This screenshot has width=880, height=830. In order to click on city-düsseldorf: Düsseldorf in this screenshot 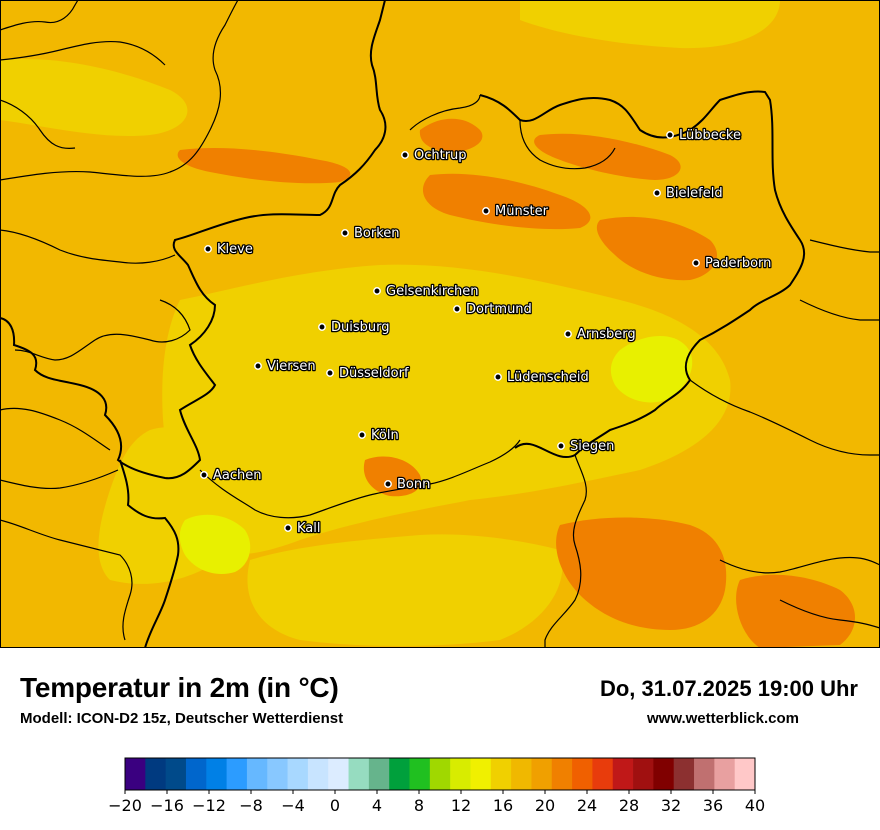, I will do `click(368, 373)`.